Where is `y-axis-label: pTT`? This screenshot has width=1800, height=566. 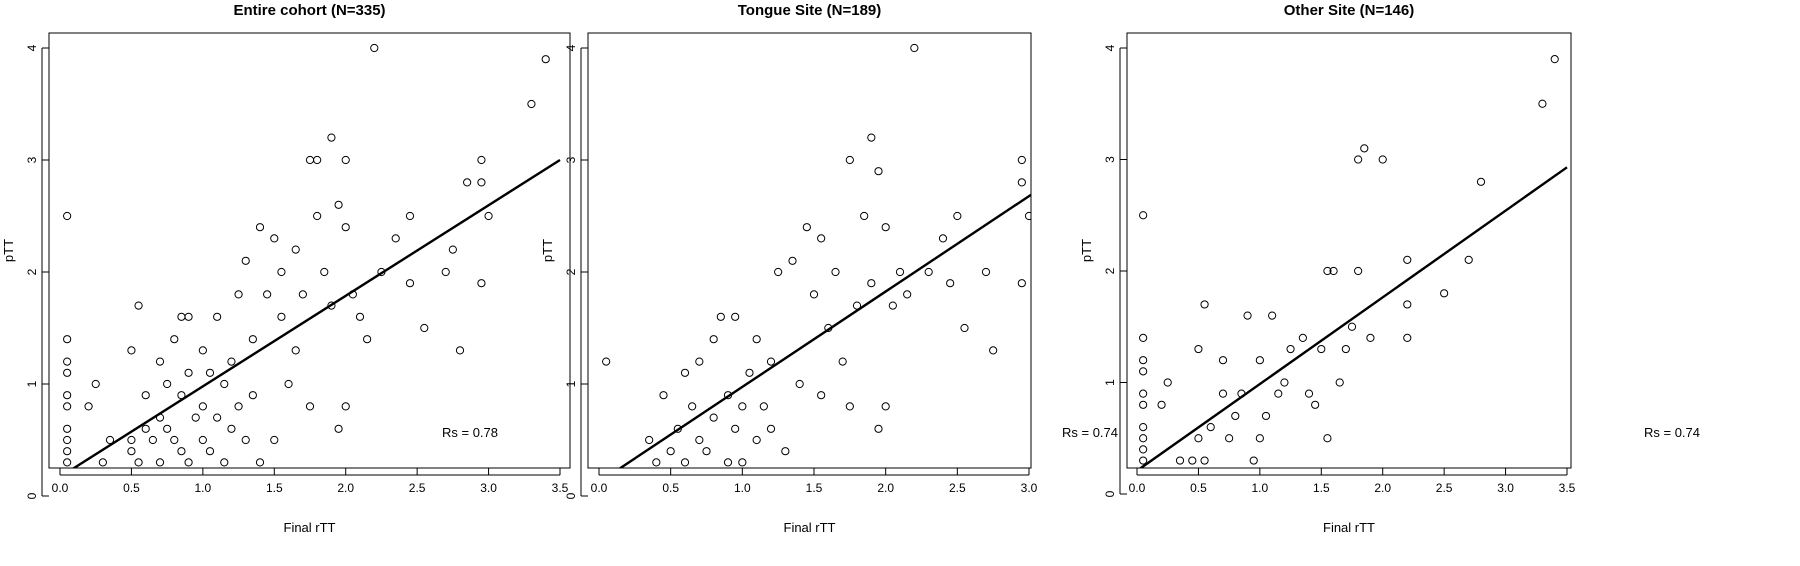
y-axis-label: pTT is located at coordinates (8, 250).